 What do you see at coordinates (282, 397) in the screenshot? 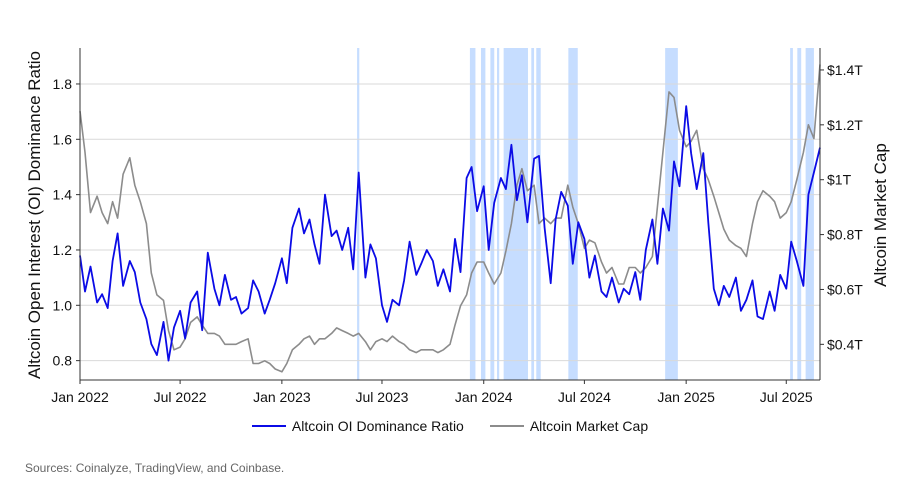
I see `x-tick-label: Jan 2023` at bounding box center [282, 397].